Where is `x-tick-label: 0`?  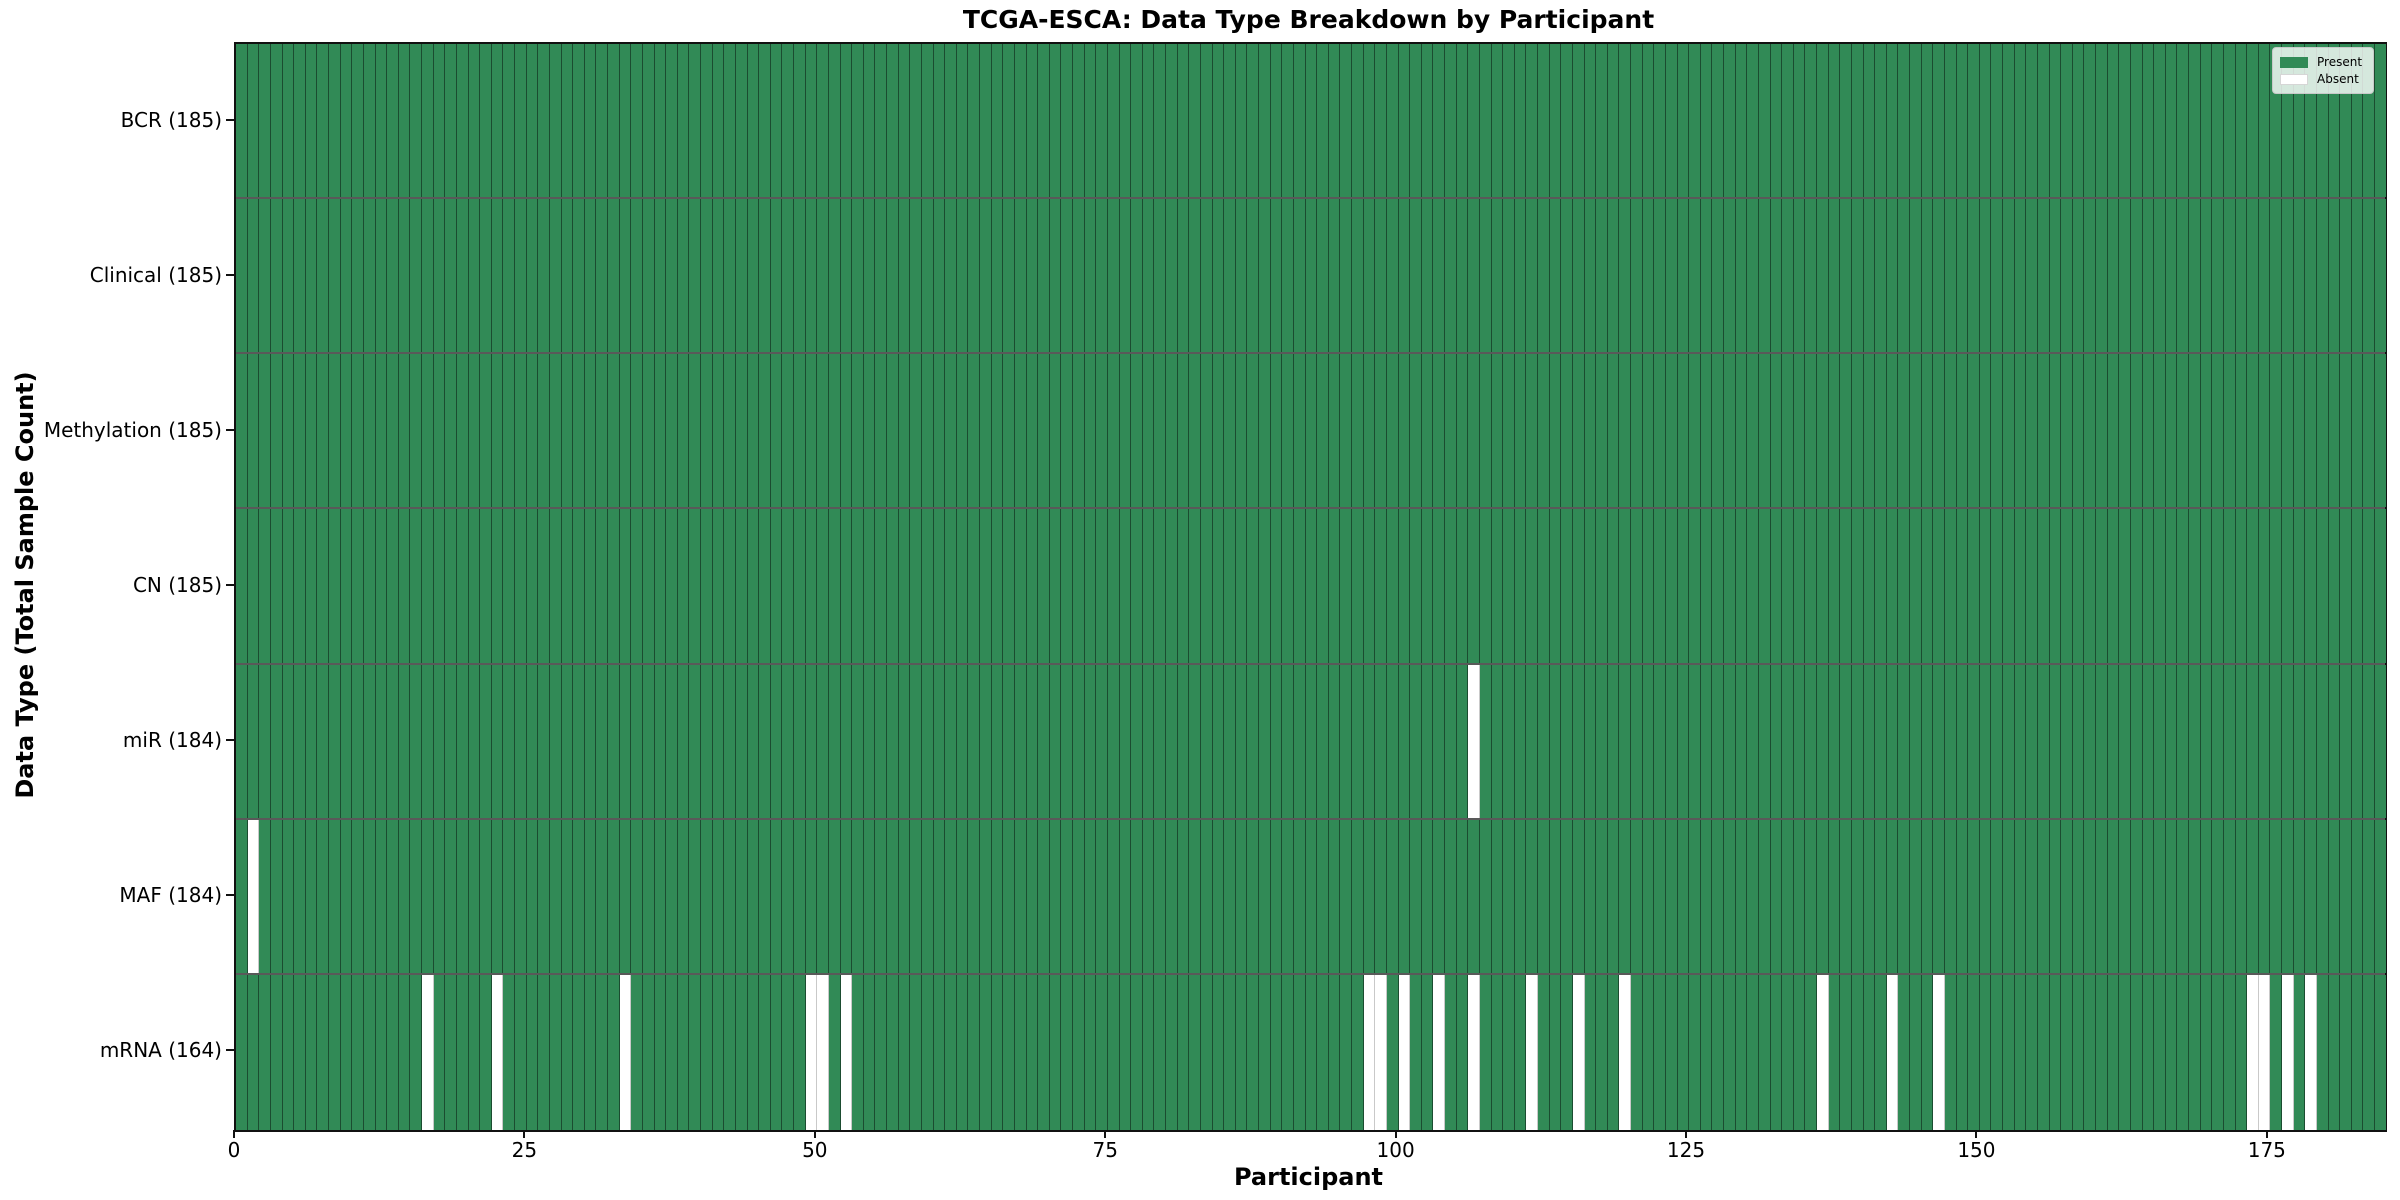 x-tick-label: 0 is located at coordinates (234, 1150).